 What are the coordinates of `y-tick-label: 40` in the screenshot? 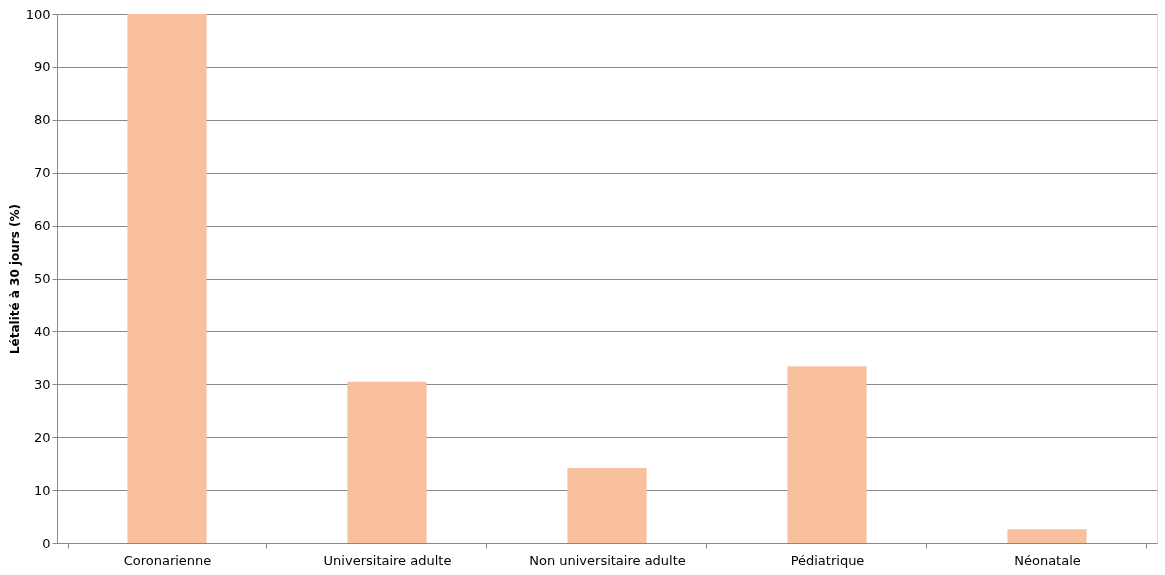 It's located at (42, 331).